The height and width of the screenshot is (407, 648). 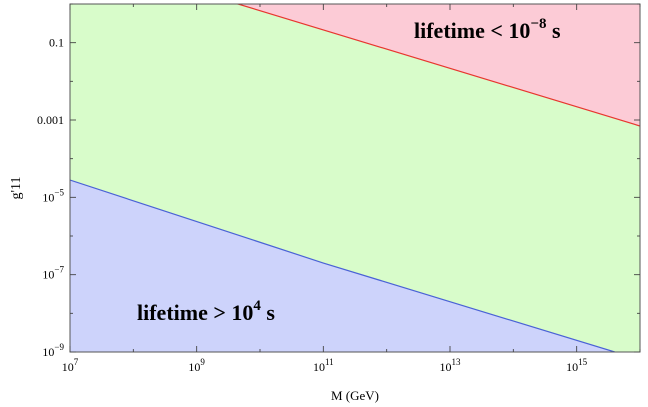 What do you see at coordinates (553, 30) in the screenshot?
I see `annotation-upper-suffix: s` at bounding box center [553, 30].